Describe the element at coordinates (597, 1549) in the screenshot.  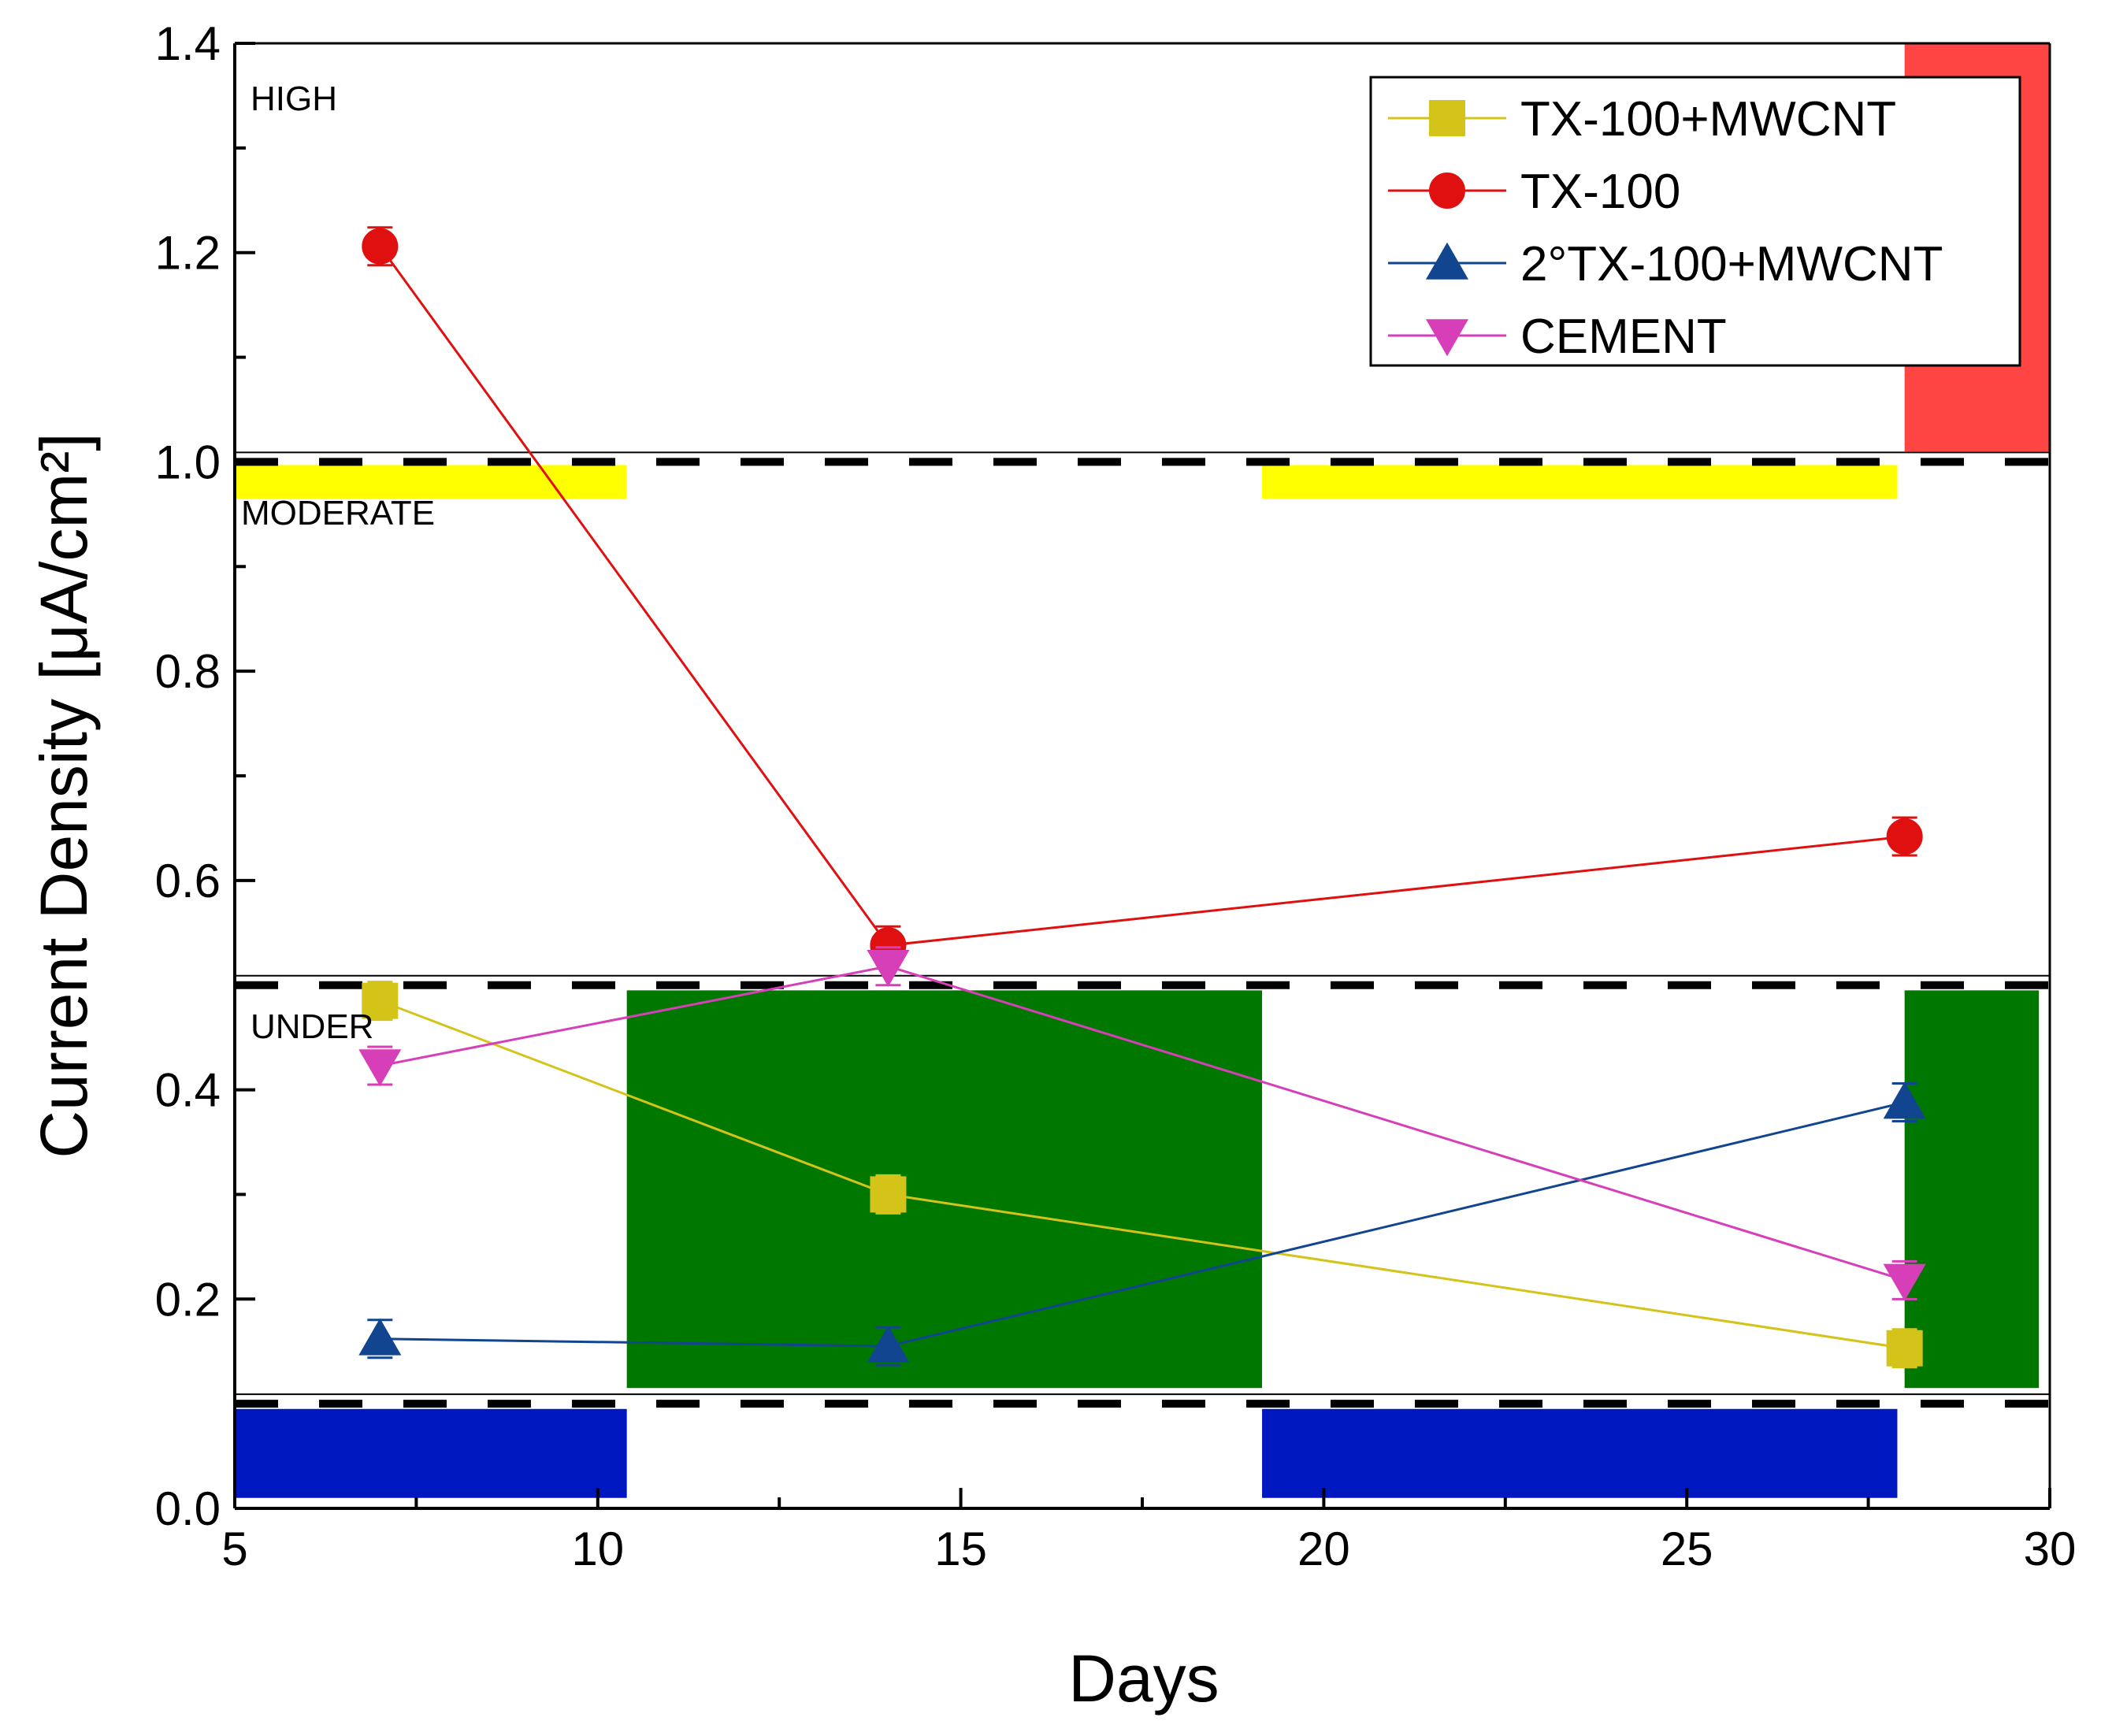
I see `x-tick-label-1: 10` at that location.